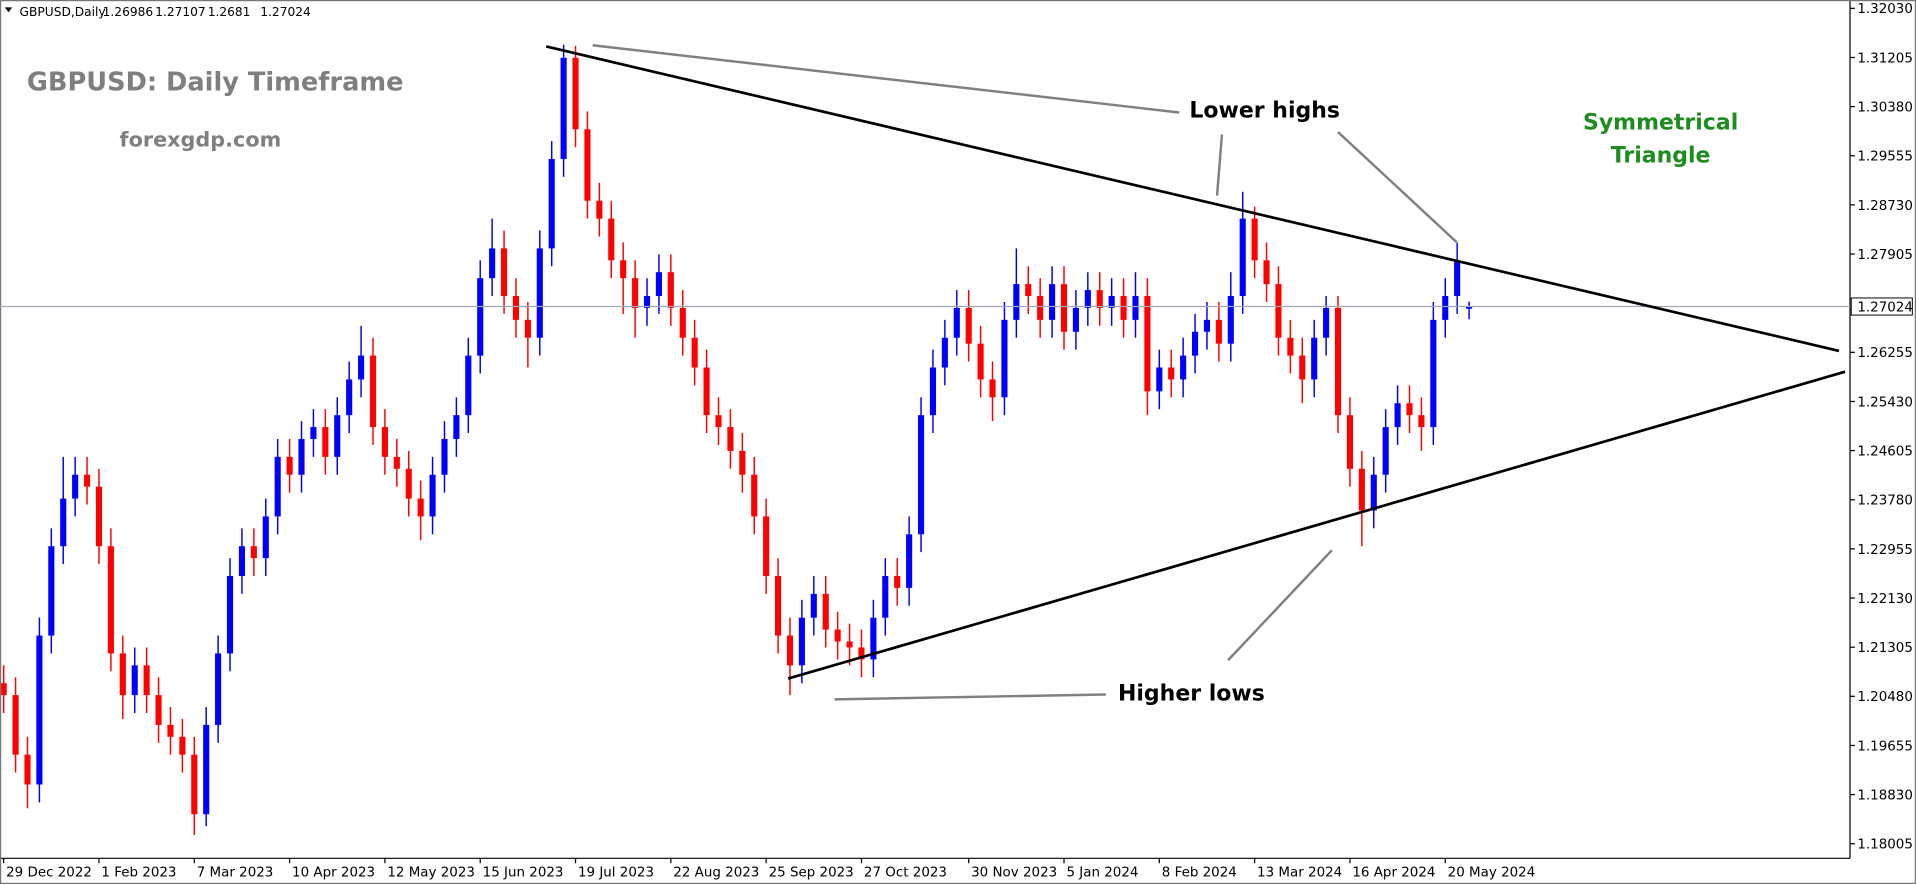 The width and height of the screenshot is (1916, 884). What do you see at coordinates (1199, 873) in the screenshot?
I see `x-tick-label: 8 Feb 2024` at bounding box center [1199, 873].